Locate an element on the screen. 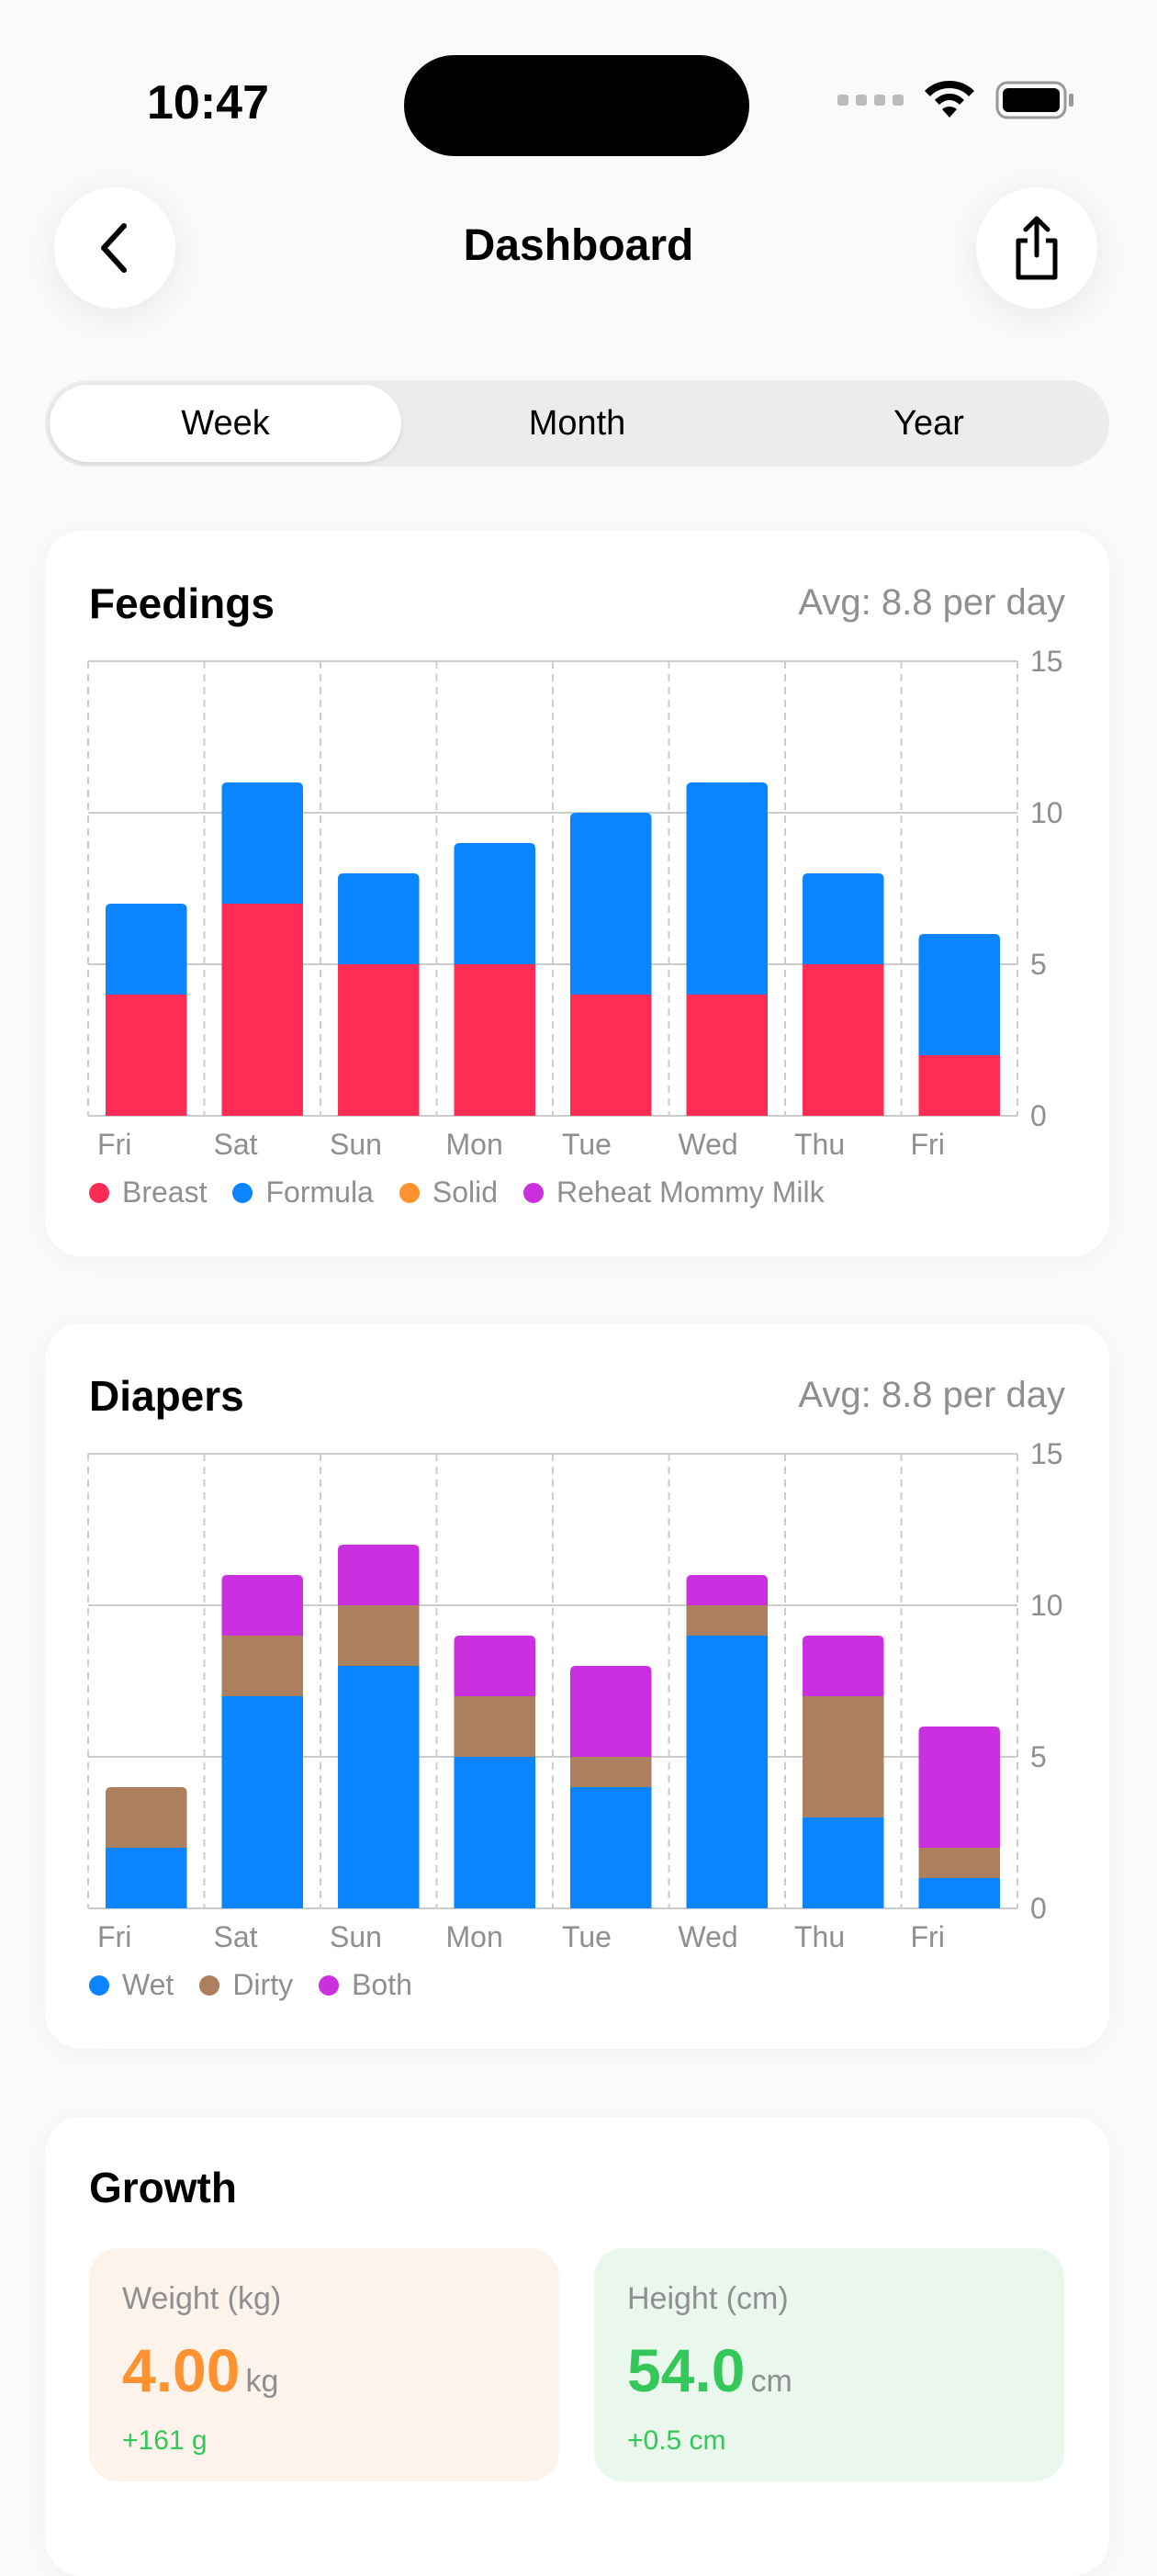  diapers-legend: Wet Dirty Both is located at coordinates (250, 1985).